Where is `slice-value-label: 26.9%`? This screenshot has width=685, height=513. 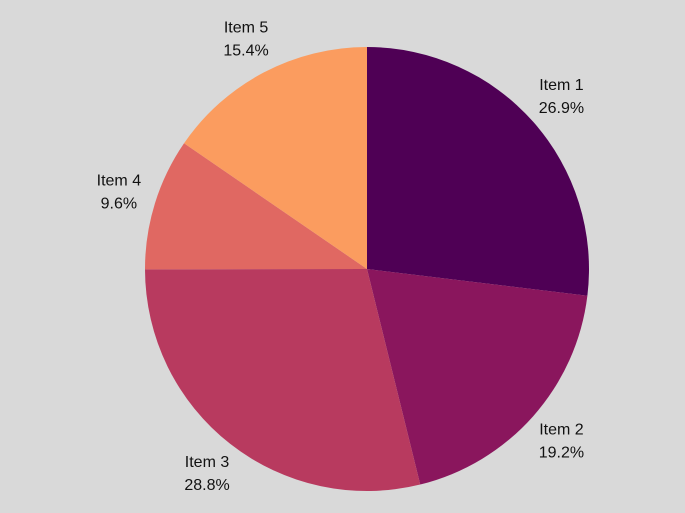 slice-value-label: 26.9% is located at coordinates (561, 108).